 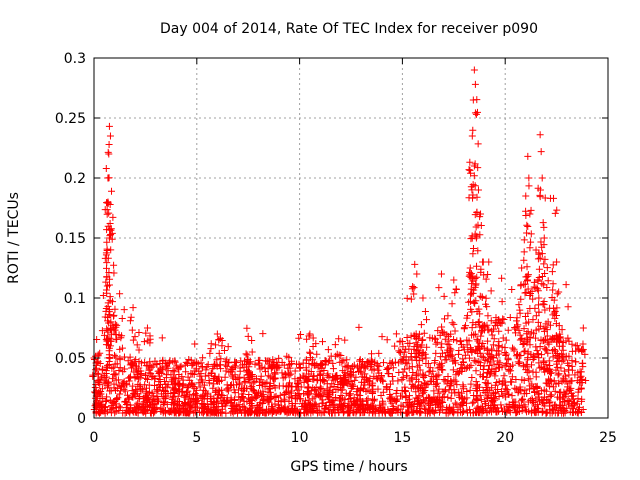 What do you see at coordinates (81, 419) in the screenshot?
I see `y-tick-label: 0` at bounding box center [81, 419].